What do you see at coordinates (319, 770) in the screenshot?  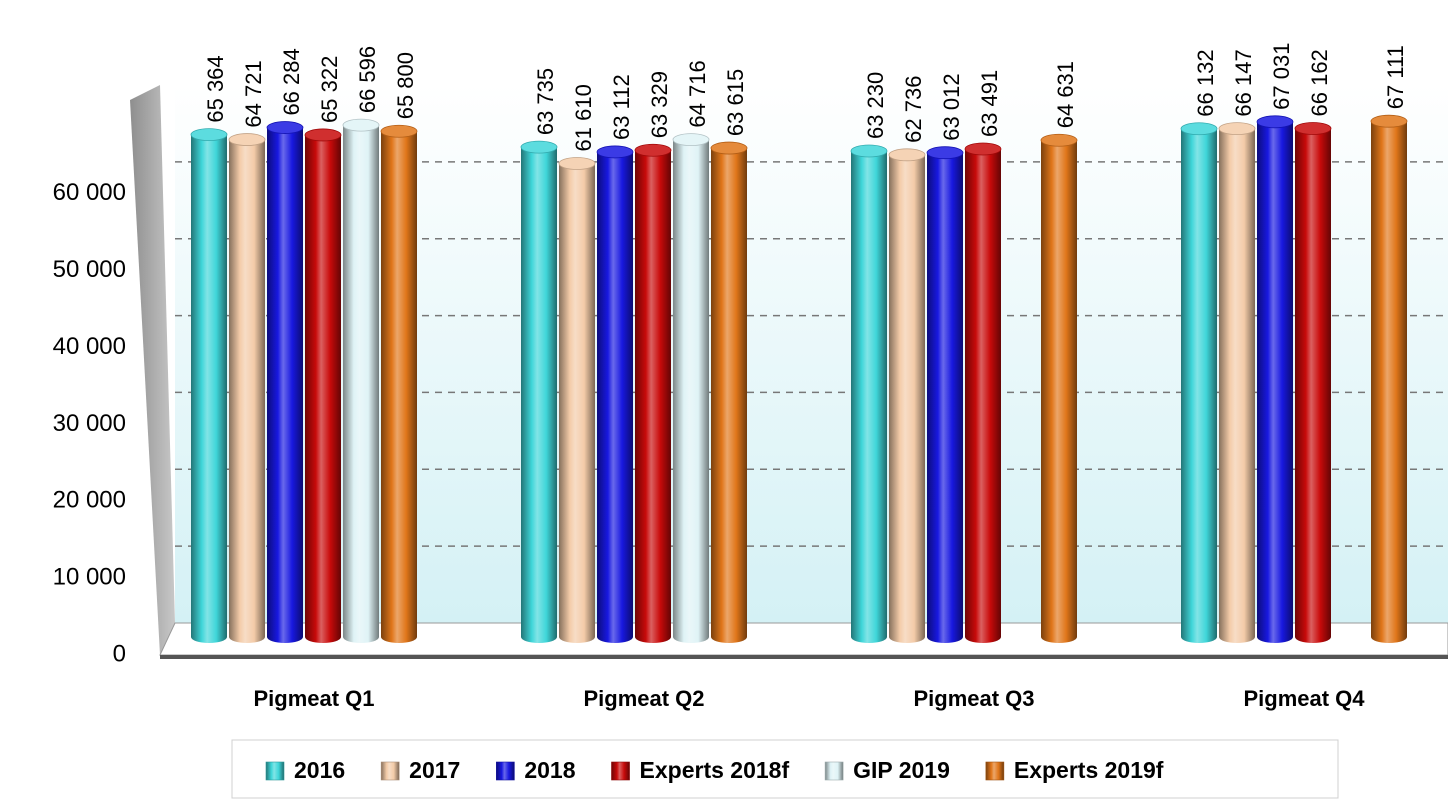 I see `legend-label: 2016` at bounding box center [319, 770].